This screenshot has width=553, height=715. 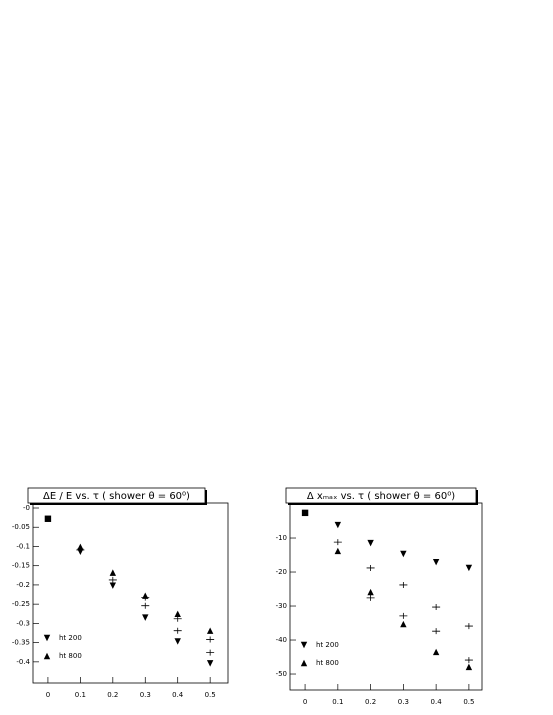 What do you see at coordinates (23, 623) in the screenshot?
I see `y-tick-label: -0.3` at bounding box center [23, 623].